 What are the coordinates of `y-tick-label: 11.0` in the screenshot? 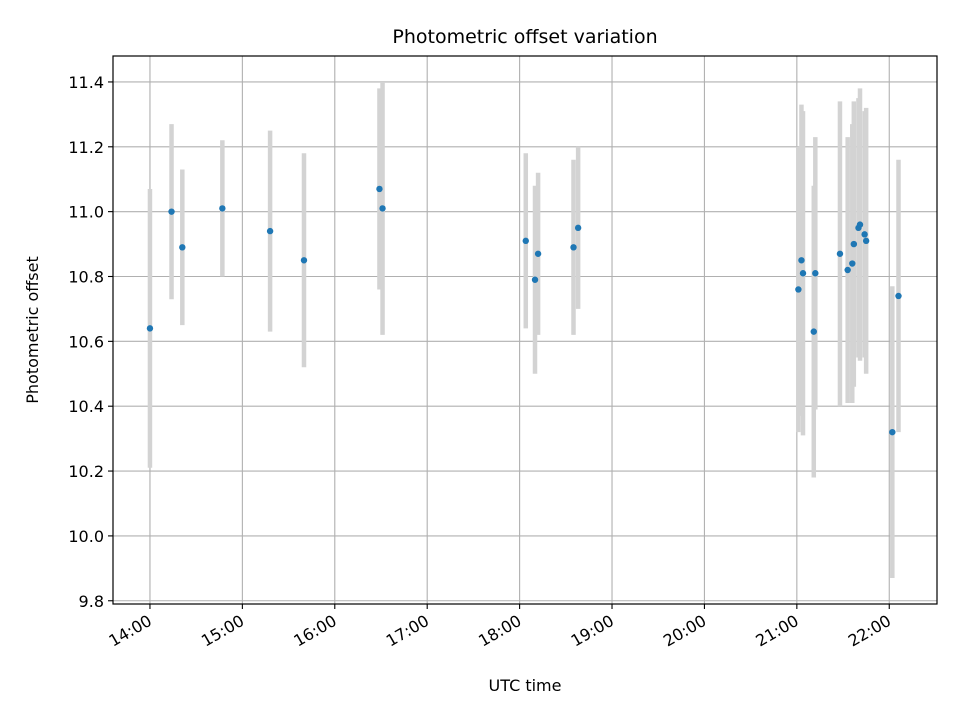 It's located at (86, 212).